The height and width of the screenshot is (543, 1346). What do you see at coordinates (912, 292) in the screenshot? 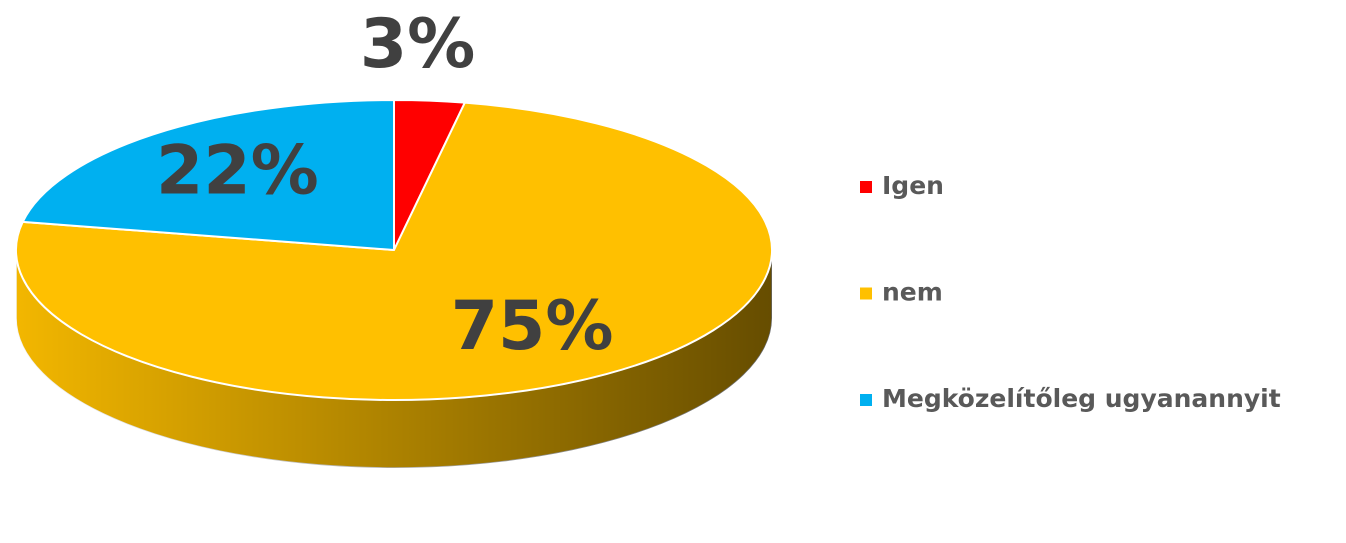
I see `legend-label: nem` at bounding box center [912, 292].